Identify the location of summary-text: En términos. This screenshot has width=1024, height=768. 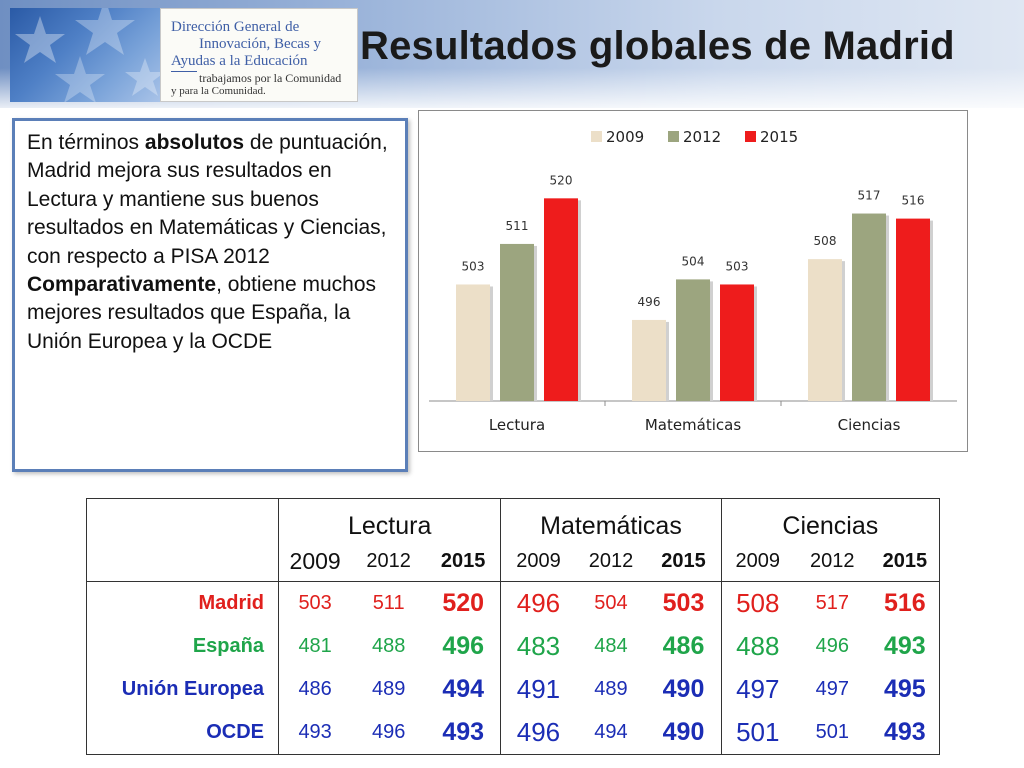
(86, 142).